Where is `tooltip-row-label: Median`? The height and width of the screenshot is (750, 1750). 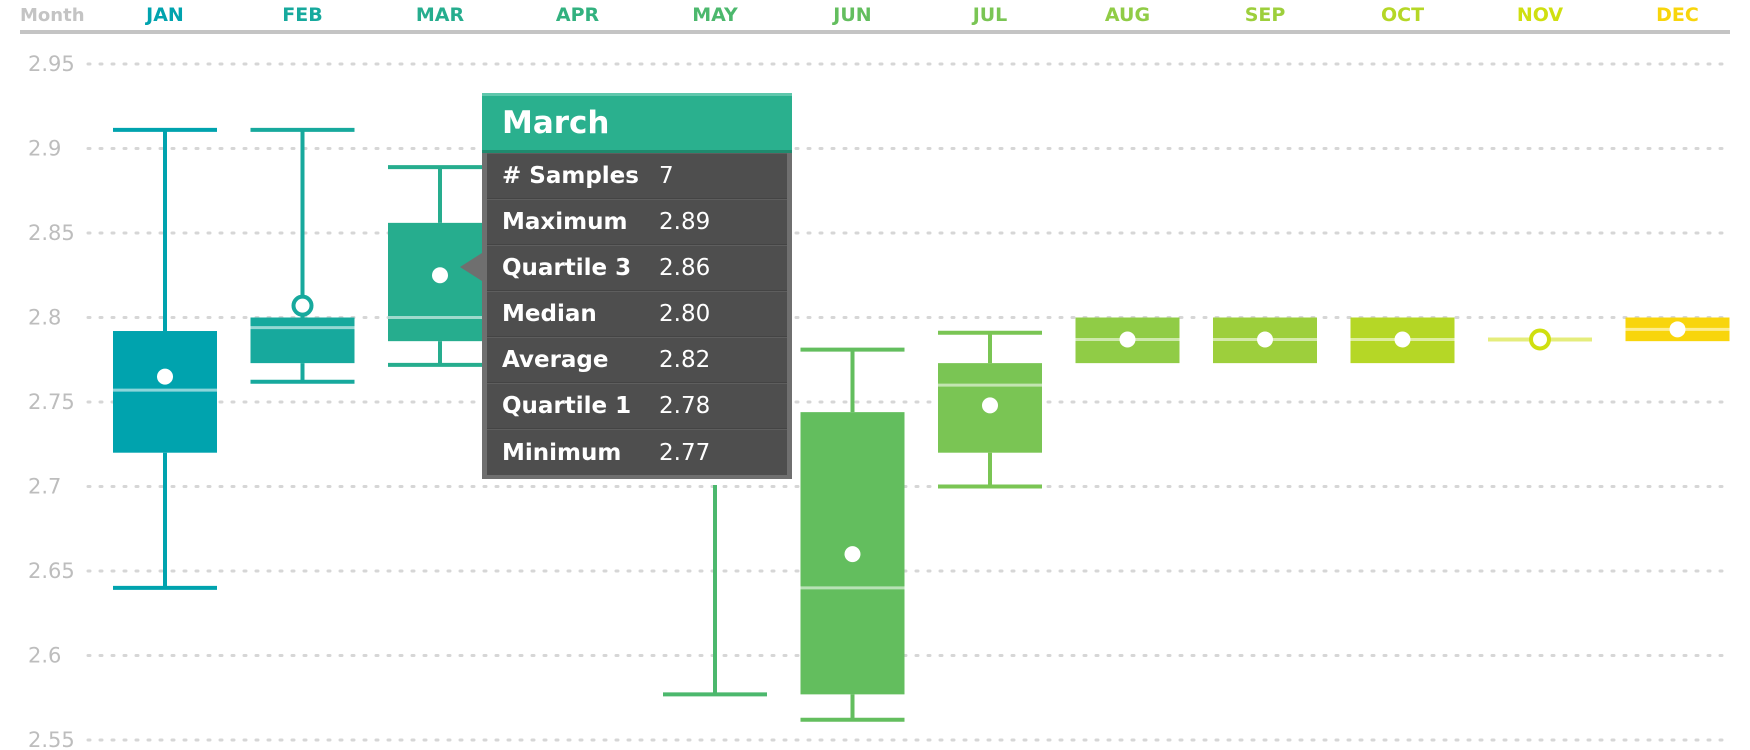 tooltip-row-label: Median is located at coordinates (549, 314).